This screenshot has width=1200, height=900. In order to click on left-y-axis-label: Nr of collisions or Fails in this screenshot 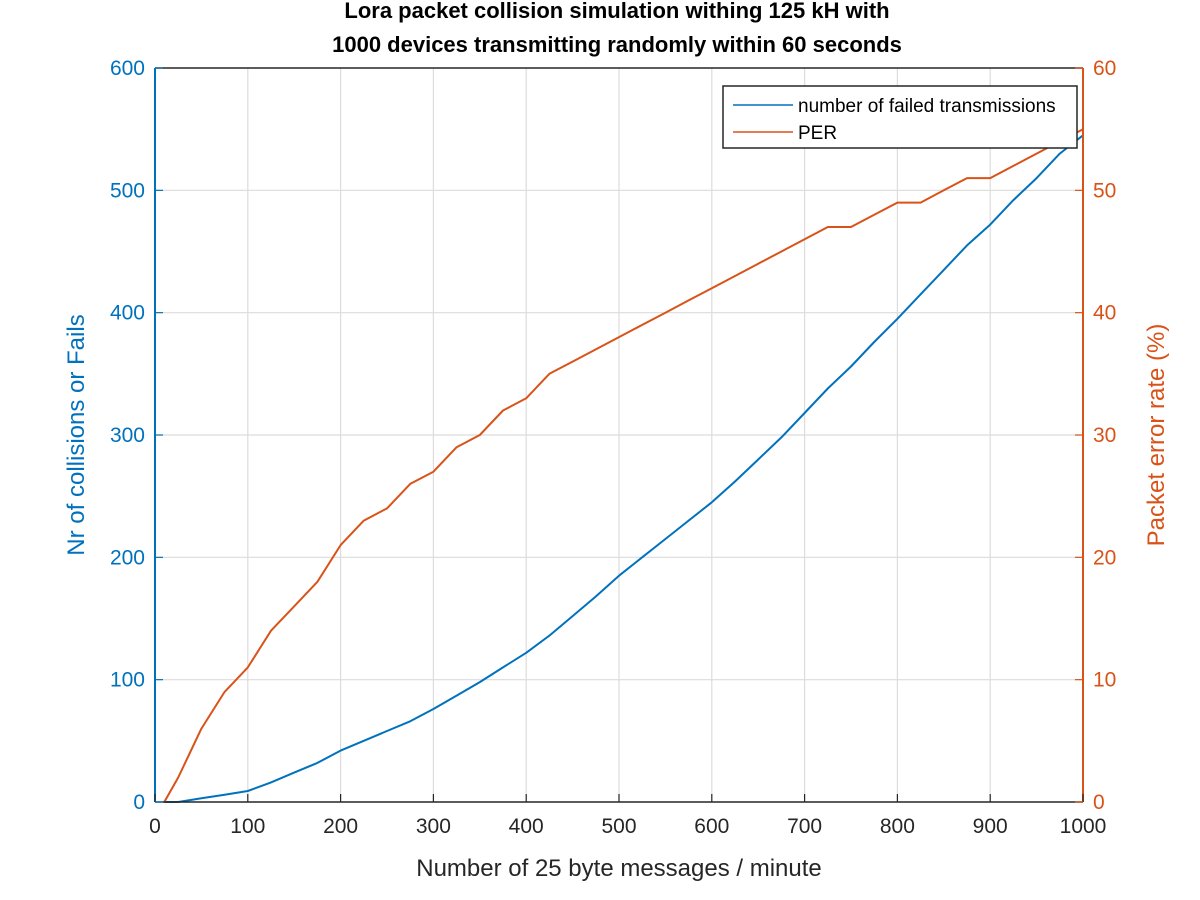, I will do `click(76, 434)`.